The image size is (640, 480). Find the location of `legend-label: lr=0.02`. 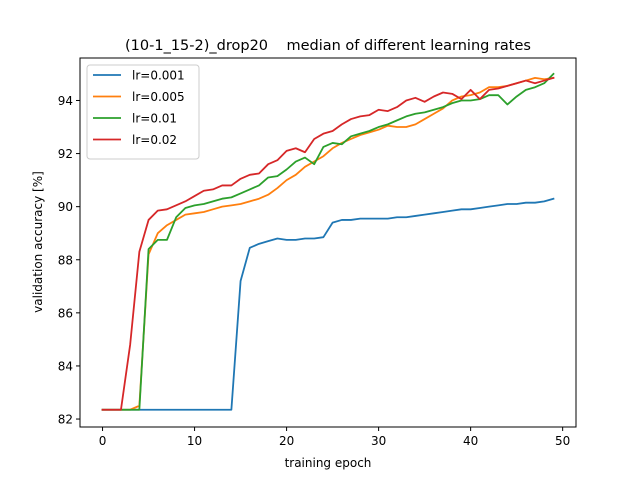

legend-label: lr=0.02 is located at coordinates (154, 140).